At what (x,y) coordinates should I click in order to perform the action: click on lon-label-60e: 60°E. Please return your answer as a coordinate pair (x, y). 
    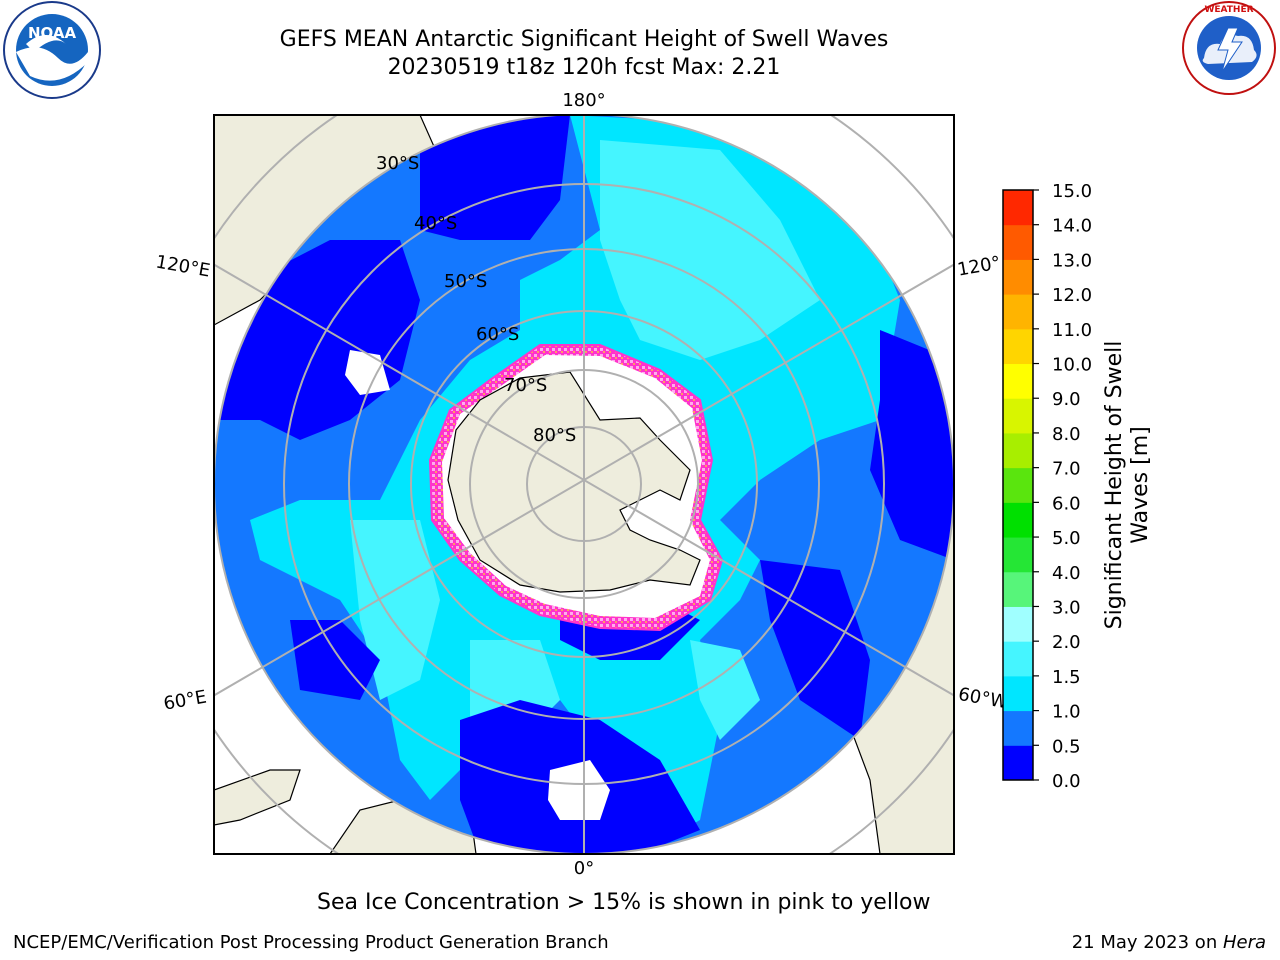
    Looking at the image, I should click on (185, 700).